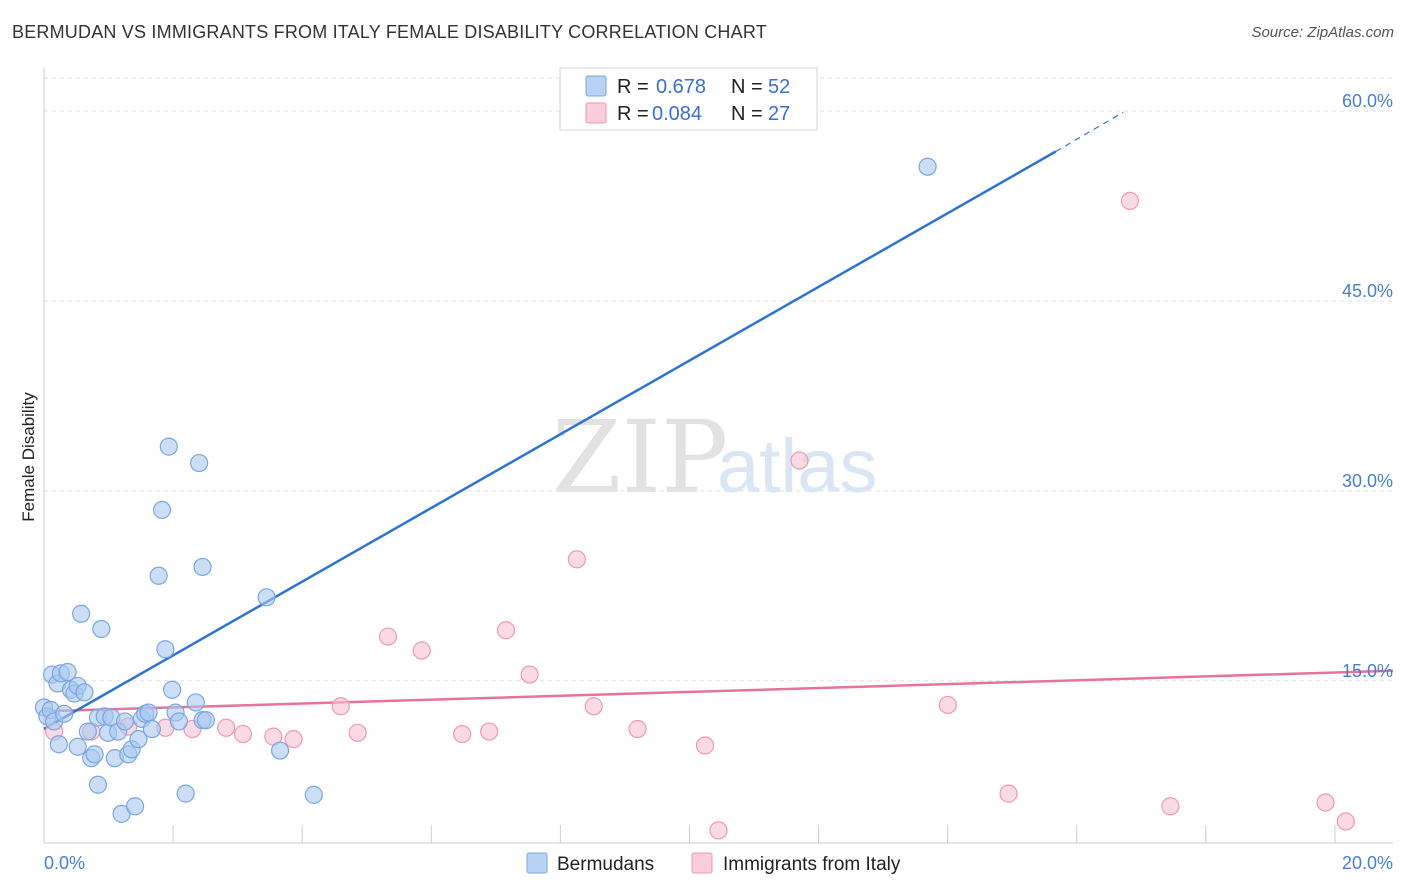 This screenshot has height=892, width=1406. Describe the element at coordinates (596, 86) in the screenshot. I see `legend-swatch-blue` at that location.